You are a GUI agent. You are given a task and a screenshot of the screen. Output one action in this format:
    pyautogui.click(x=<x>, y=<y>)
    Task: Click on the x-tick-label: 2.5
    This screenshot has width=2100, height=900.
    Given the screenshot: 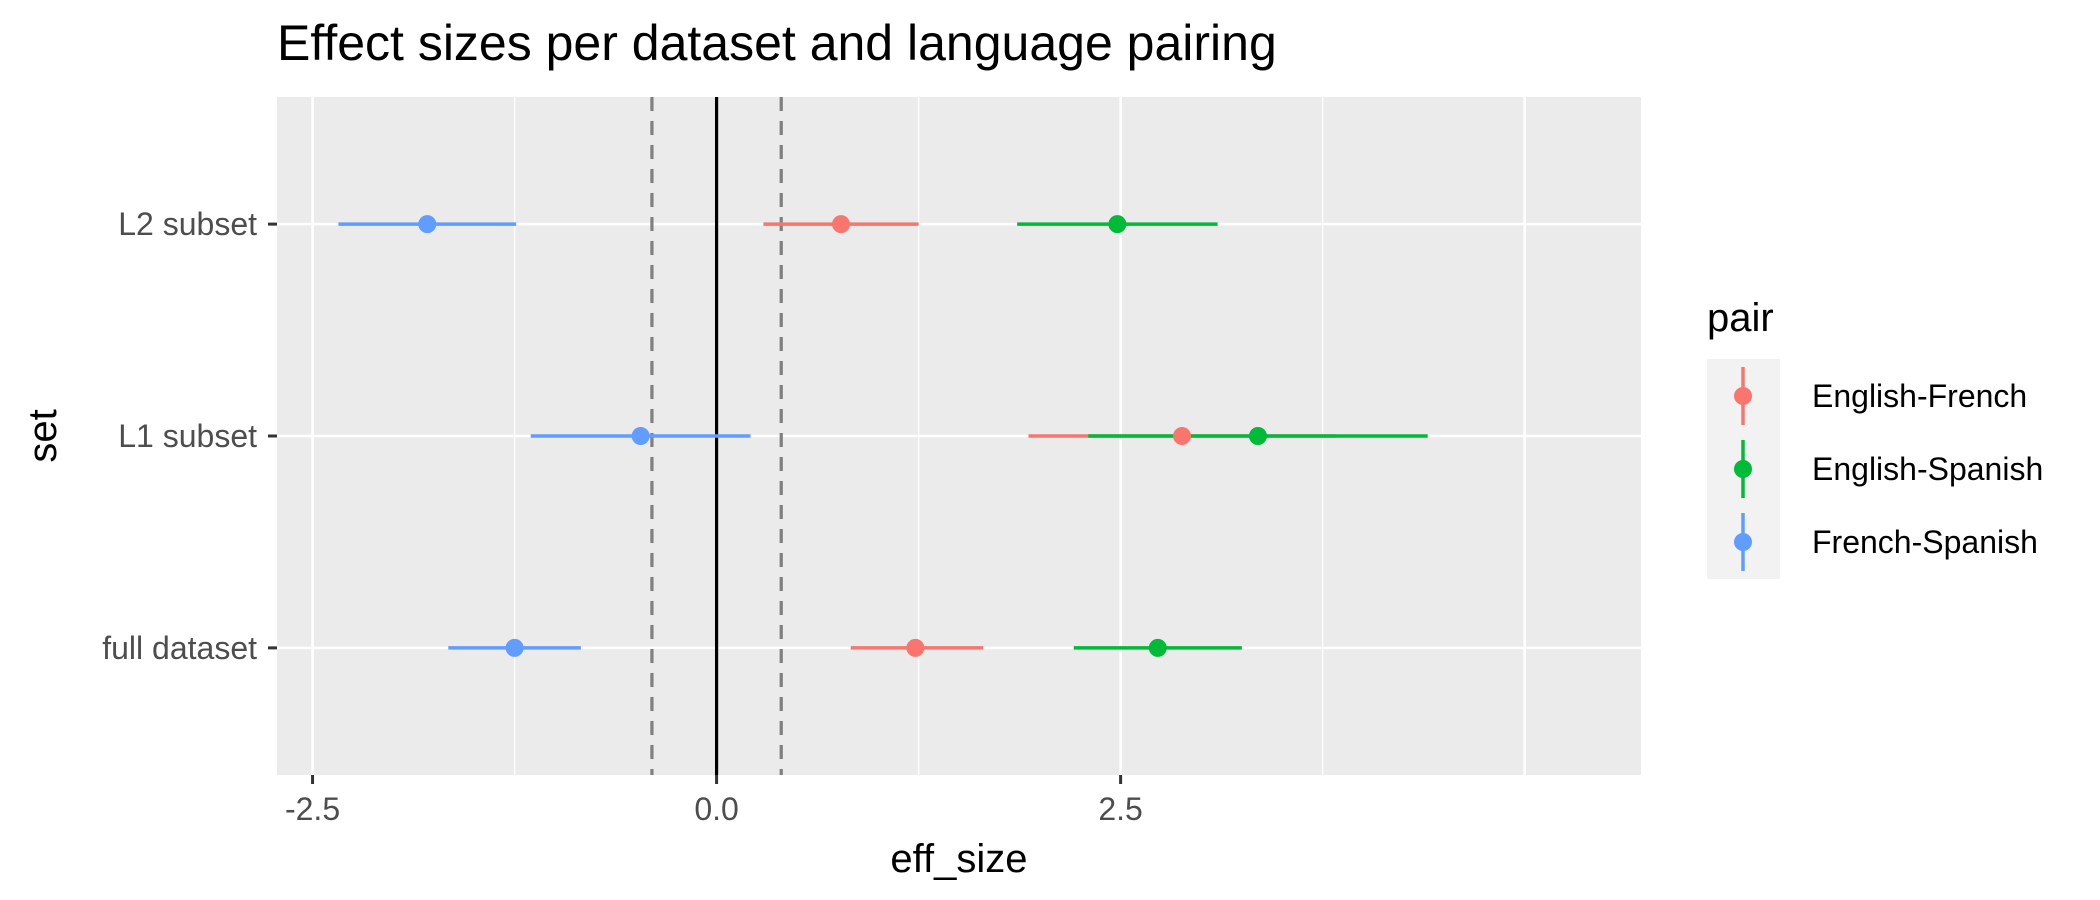 What is the action you would take?
    pyautogui.click(x=1120, y=809)
    